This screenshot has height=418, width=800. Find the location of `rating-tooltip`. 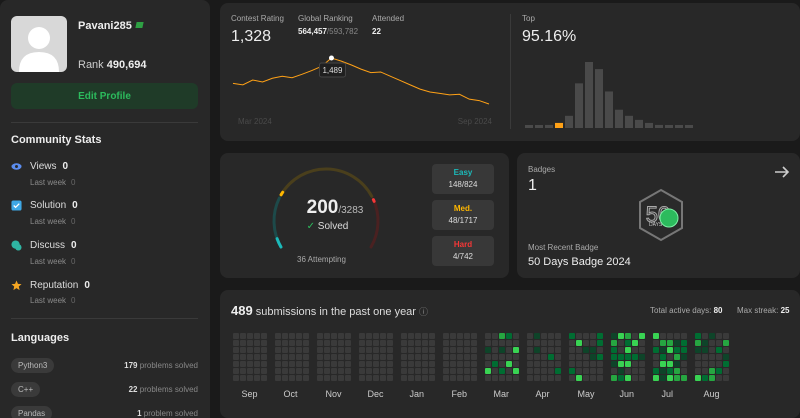

rating-tooltip is located at coordinates (332, 70).